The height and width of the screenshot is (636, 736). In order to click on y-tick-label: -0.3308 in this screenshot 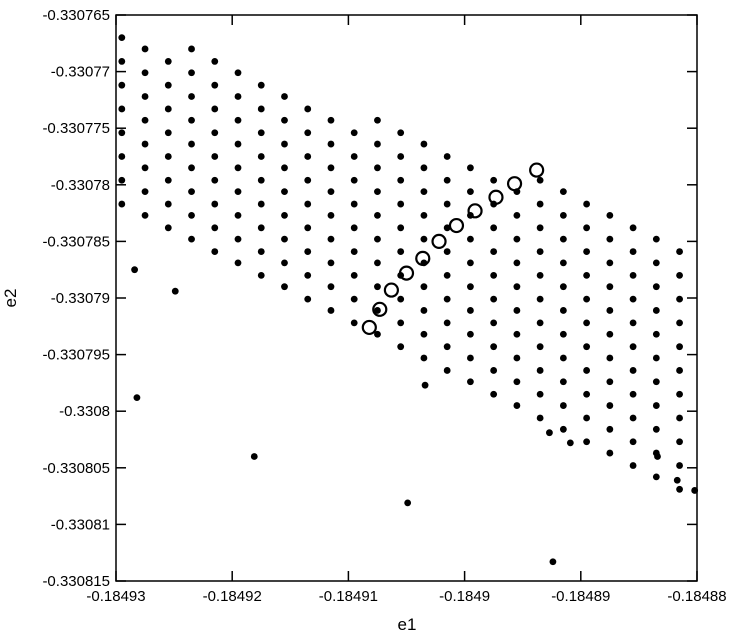, I will do `click(84, 411)`.